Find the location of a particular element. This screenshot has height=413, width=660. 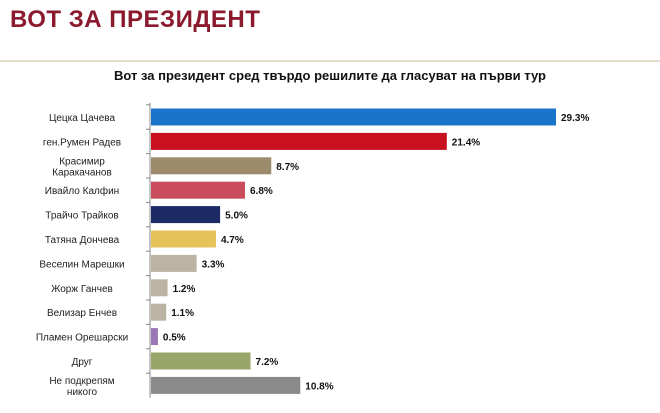

category-label-line: Велизар Енчев is located at coordinates (82, 313).